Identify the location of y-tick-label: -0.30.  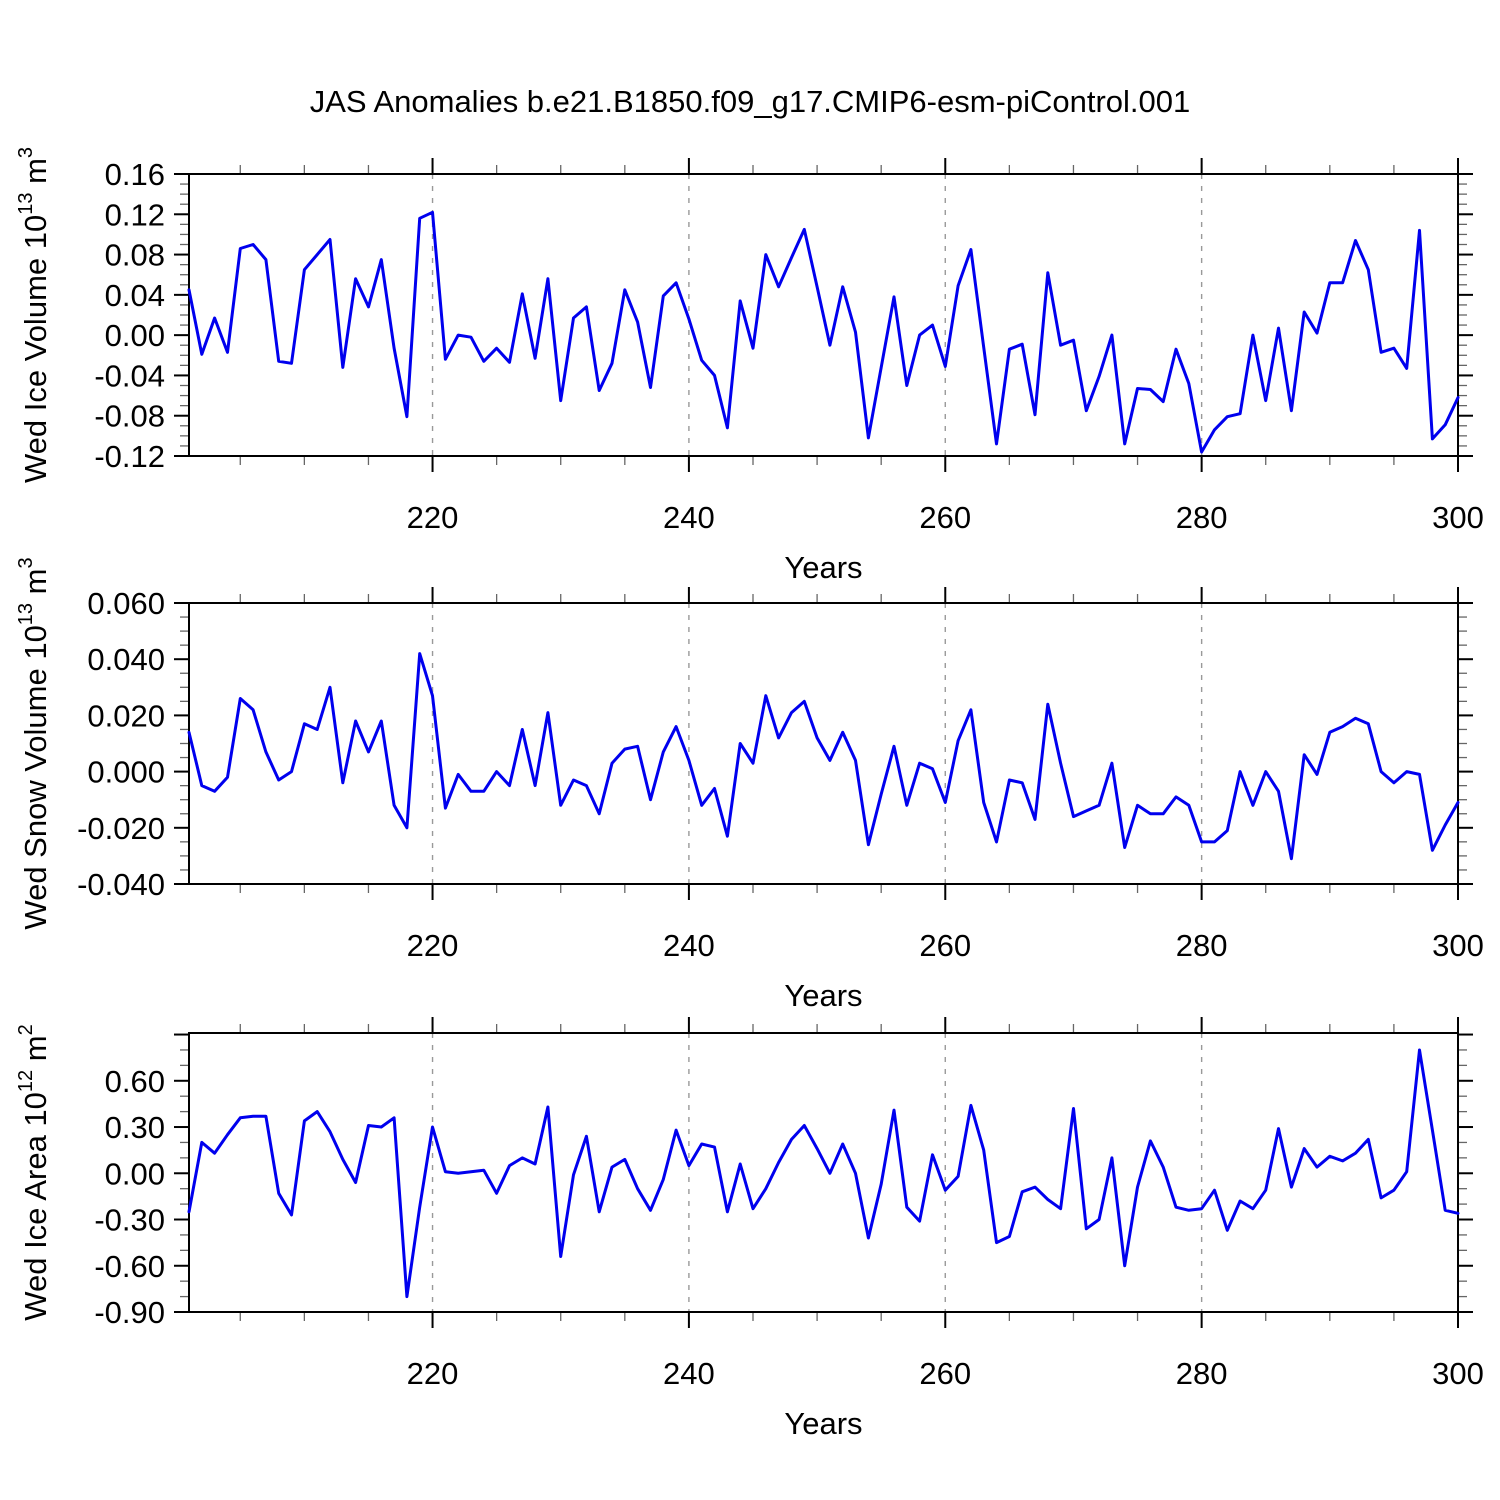
(129, 1220).